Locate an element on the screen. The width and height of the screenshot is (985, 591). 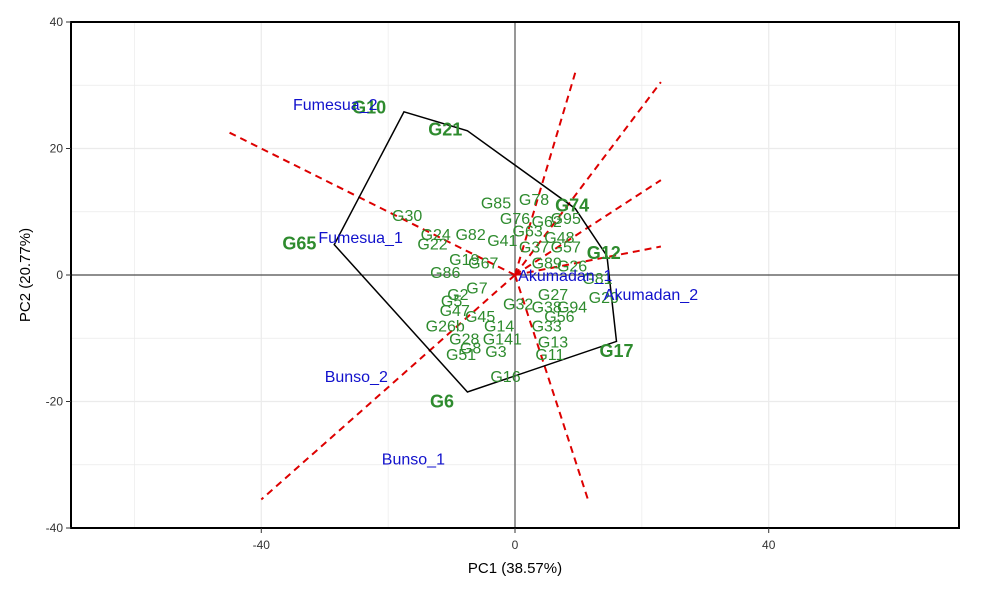
genotype-label: G78 is located at coordinates (534, 200).